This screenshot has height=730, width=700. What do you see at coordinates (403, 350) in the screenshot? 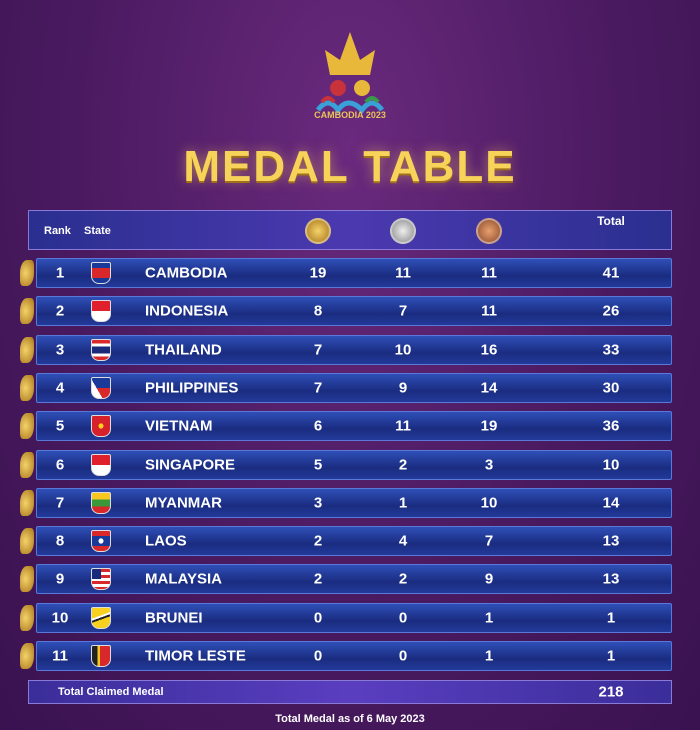
I see `silver: 10` at bounding box center [403, 350].